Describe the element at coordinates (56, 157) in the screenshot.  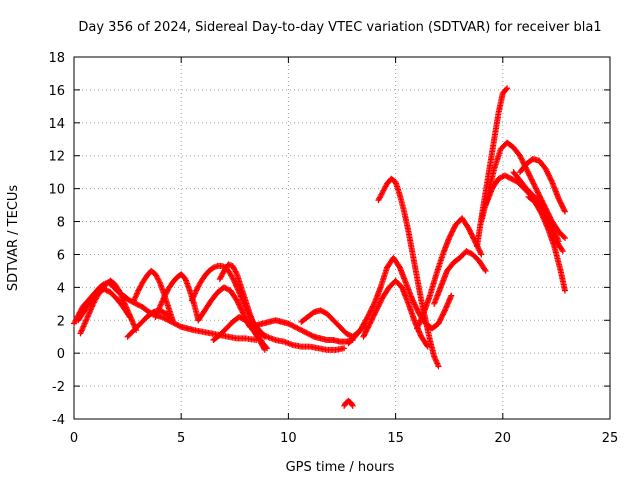
I see `y-tick-label: 12` at that location.